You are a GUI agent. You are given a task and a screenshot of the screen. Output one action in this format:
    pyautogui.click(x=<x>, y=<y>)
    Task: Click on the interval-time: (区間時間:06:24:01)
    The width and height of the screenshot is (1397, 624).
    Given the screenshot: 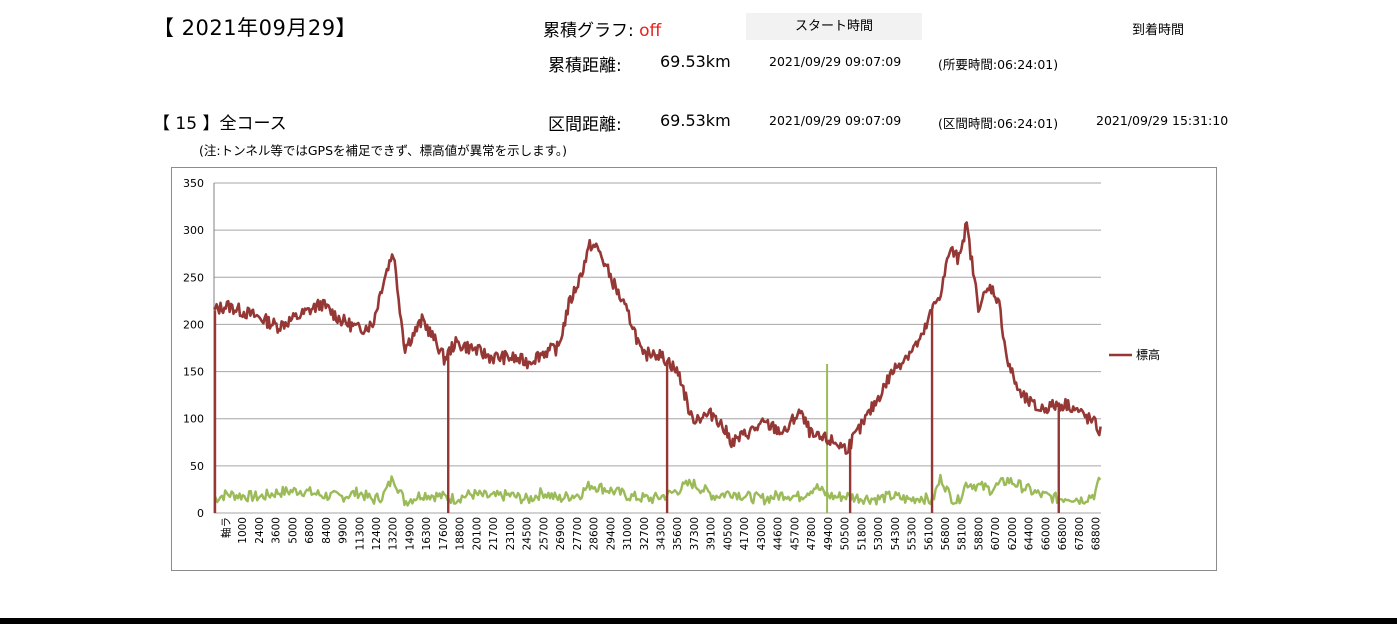 What is the action you would take?
    pyautogui.click(x=998, y=123)
    